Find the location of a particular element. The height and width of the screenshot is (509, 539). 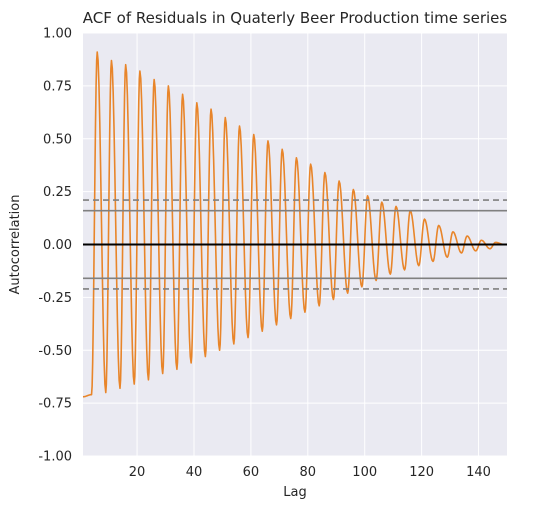

y-tick-label: -1.00 is located at coordinates (55, 457).